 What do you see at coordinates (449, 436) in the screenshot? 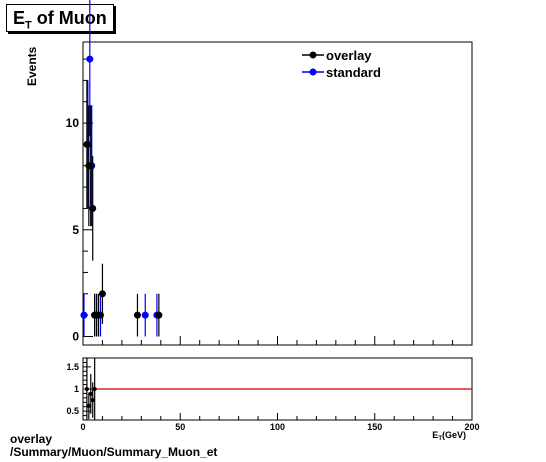
I see `x-axis-label: ET(GeV)` at bounding box center [449, 436].